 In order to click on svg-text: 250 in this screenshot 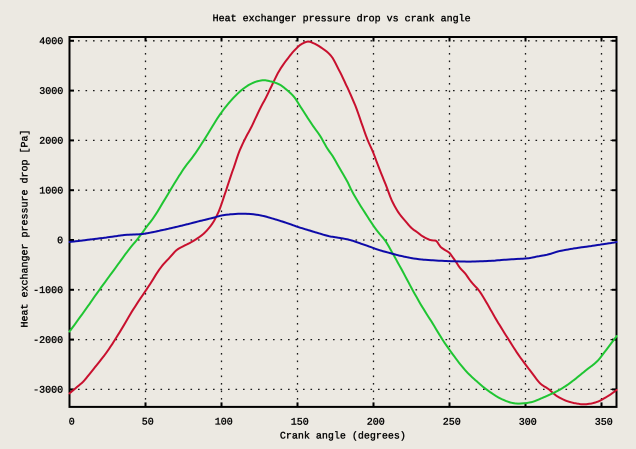, I will do `click(452, 423)`.